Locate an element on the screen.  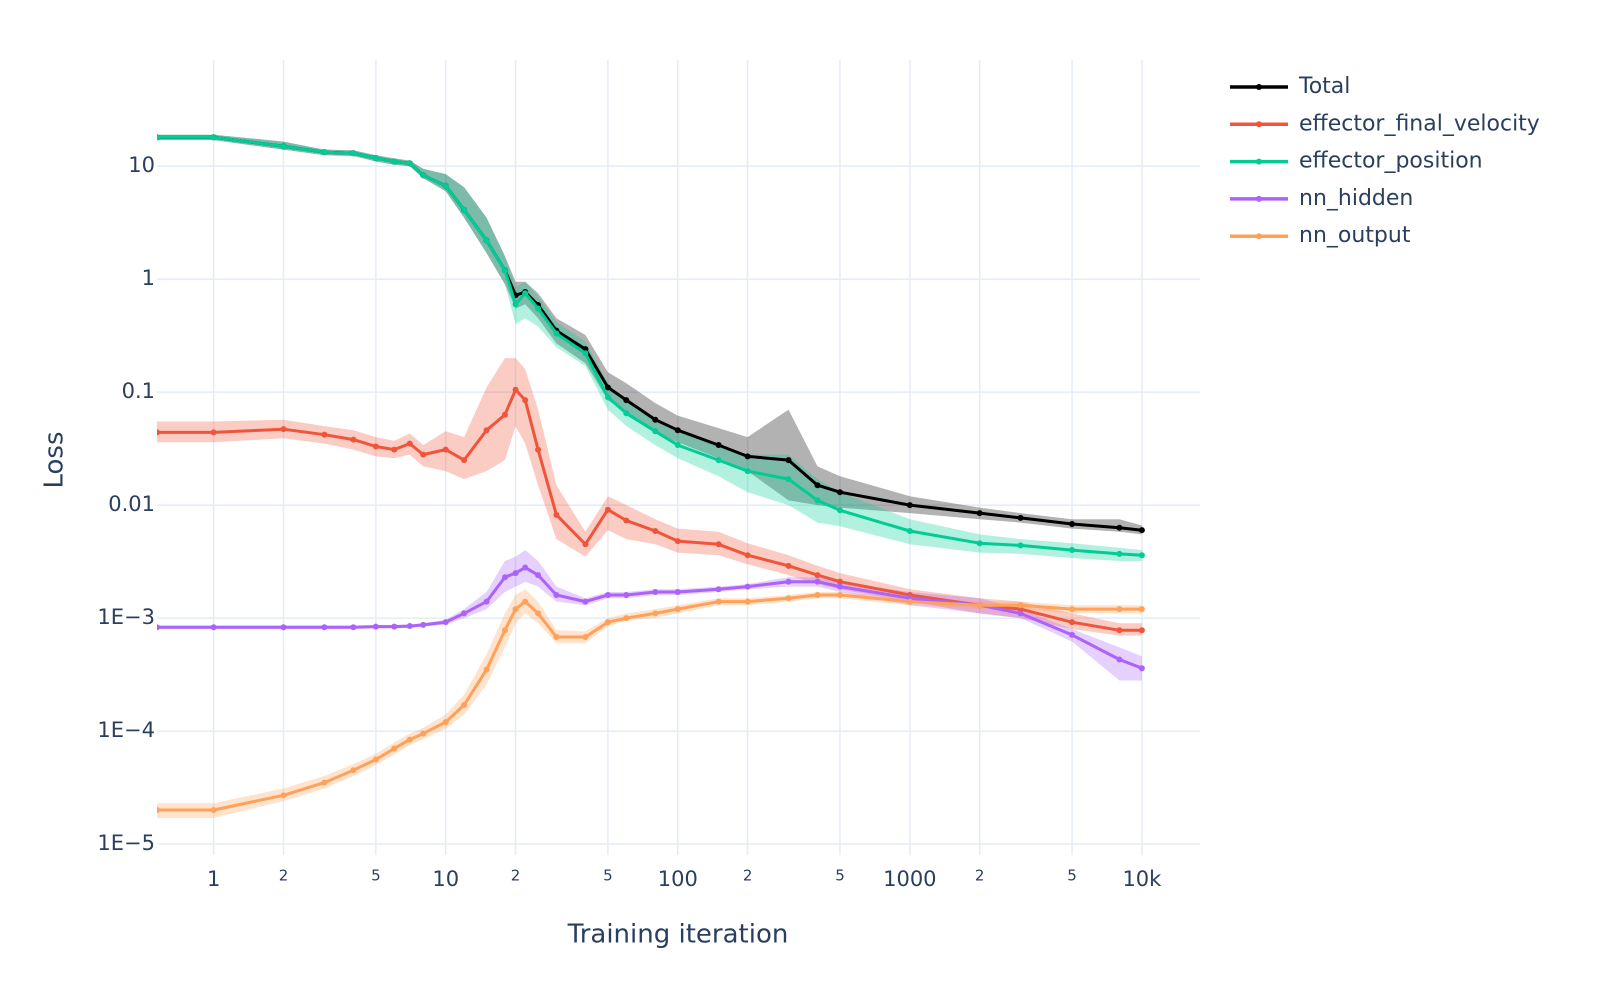
y-axis-title: Loss is located at coordinates (55, 459).